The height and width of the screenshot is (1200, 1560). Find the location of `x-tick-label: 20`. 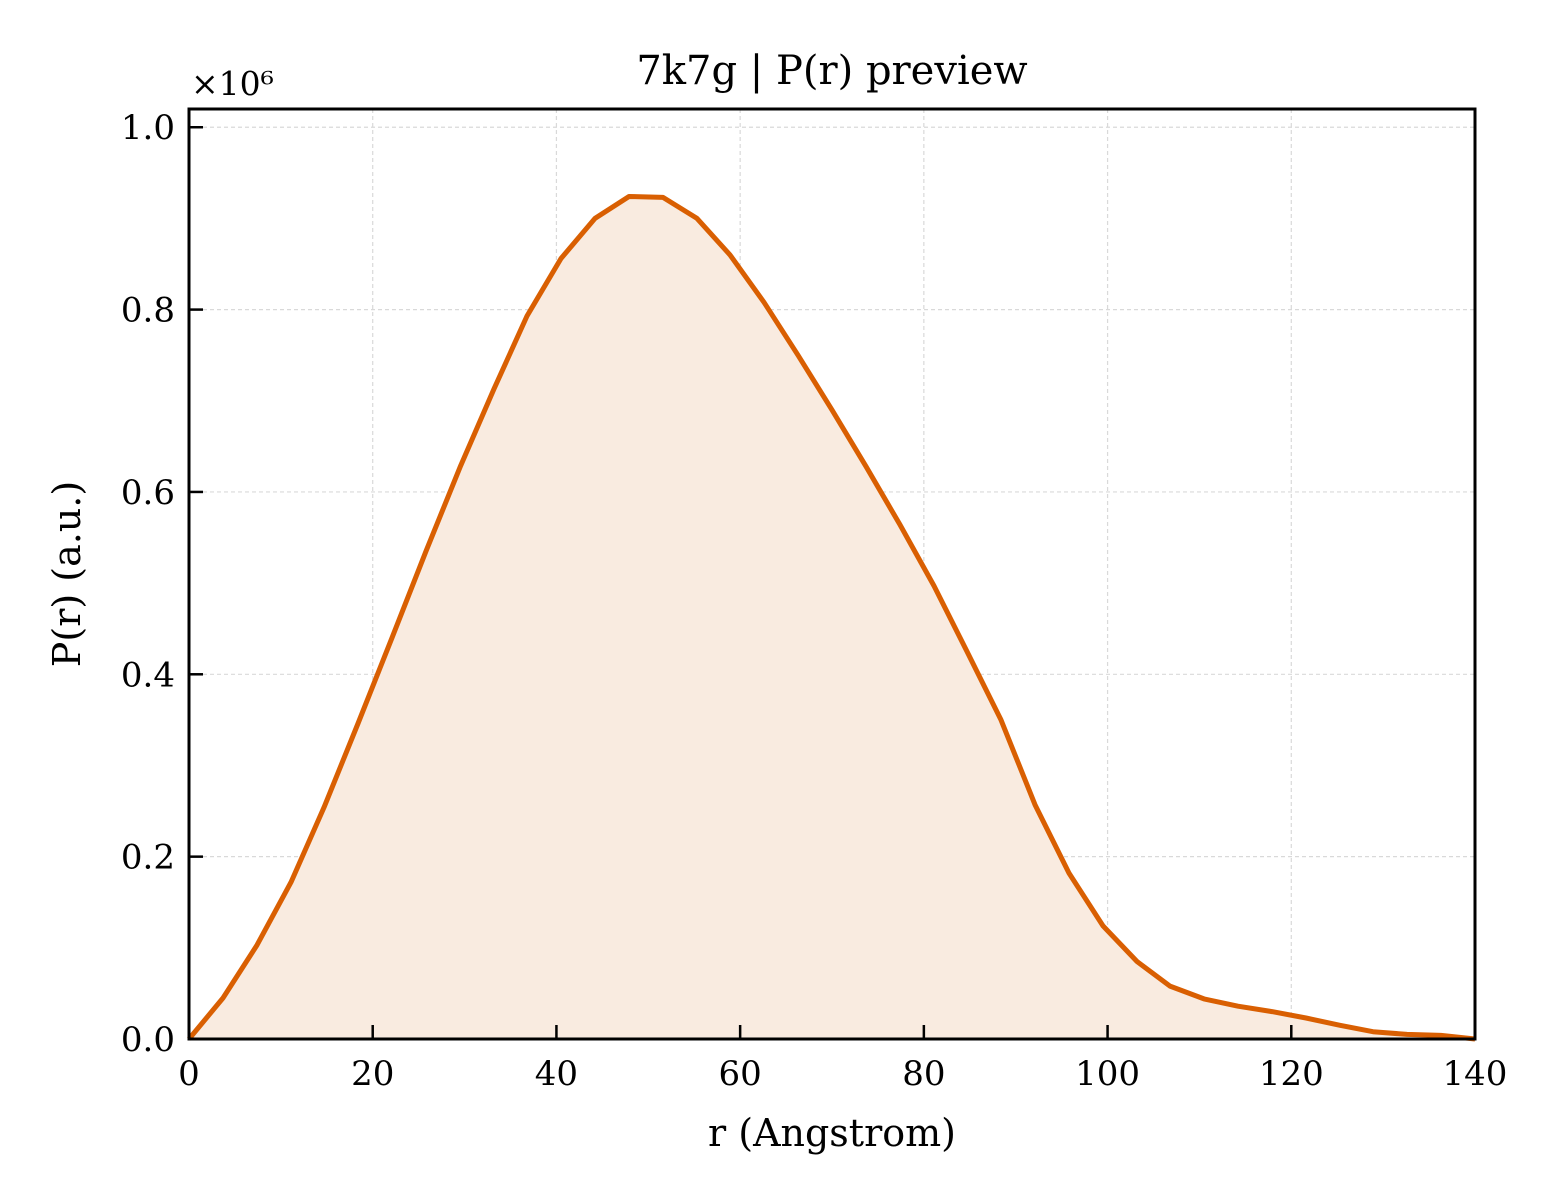

x-tick-label: 20 is located at coordinates (372, 1074).